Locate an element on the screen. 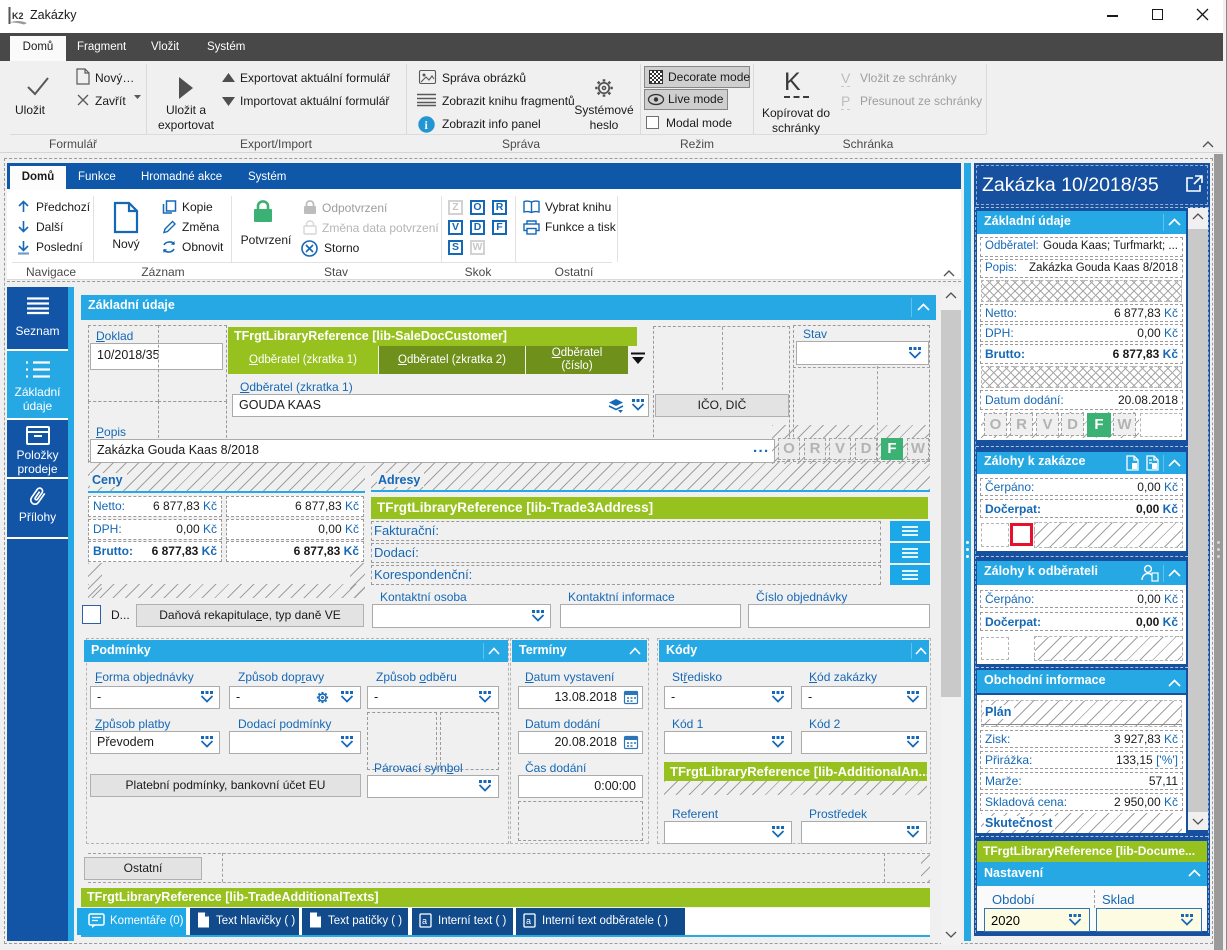 Image resolution: width=1227 pixels, height=950 pixels. svg-text: i is located at coordinates (427, 125).